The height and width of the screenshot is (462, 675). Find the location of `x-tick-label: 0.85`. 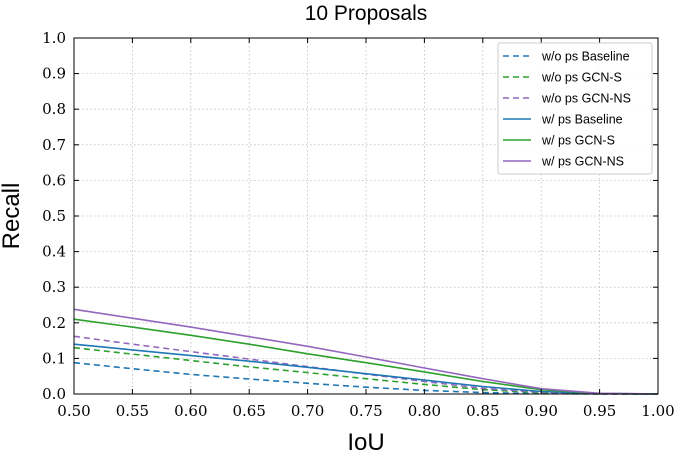

x-tick-label: 0.85 is located at coordinates (482, 411).